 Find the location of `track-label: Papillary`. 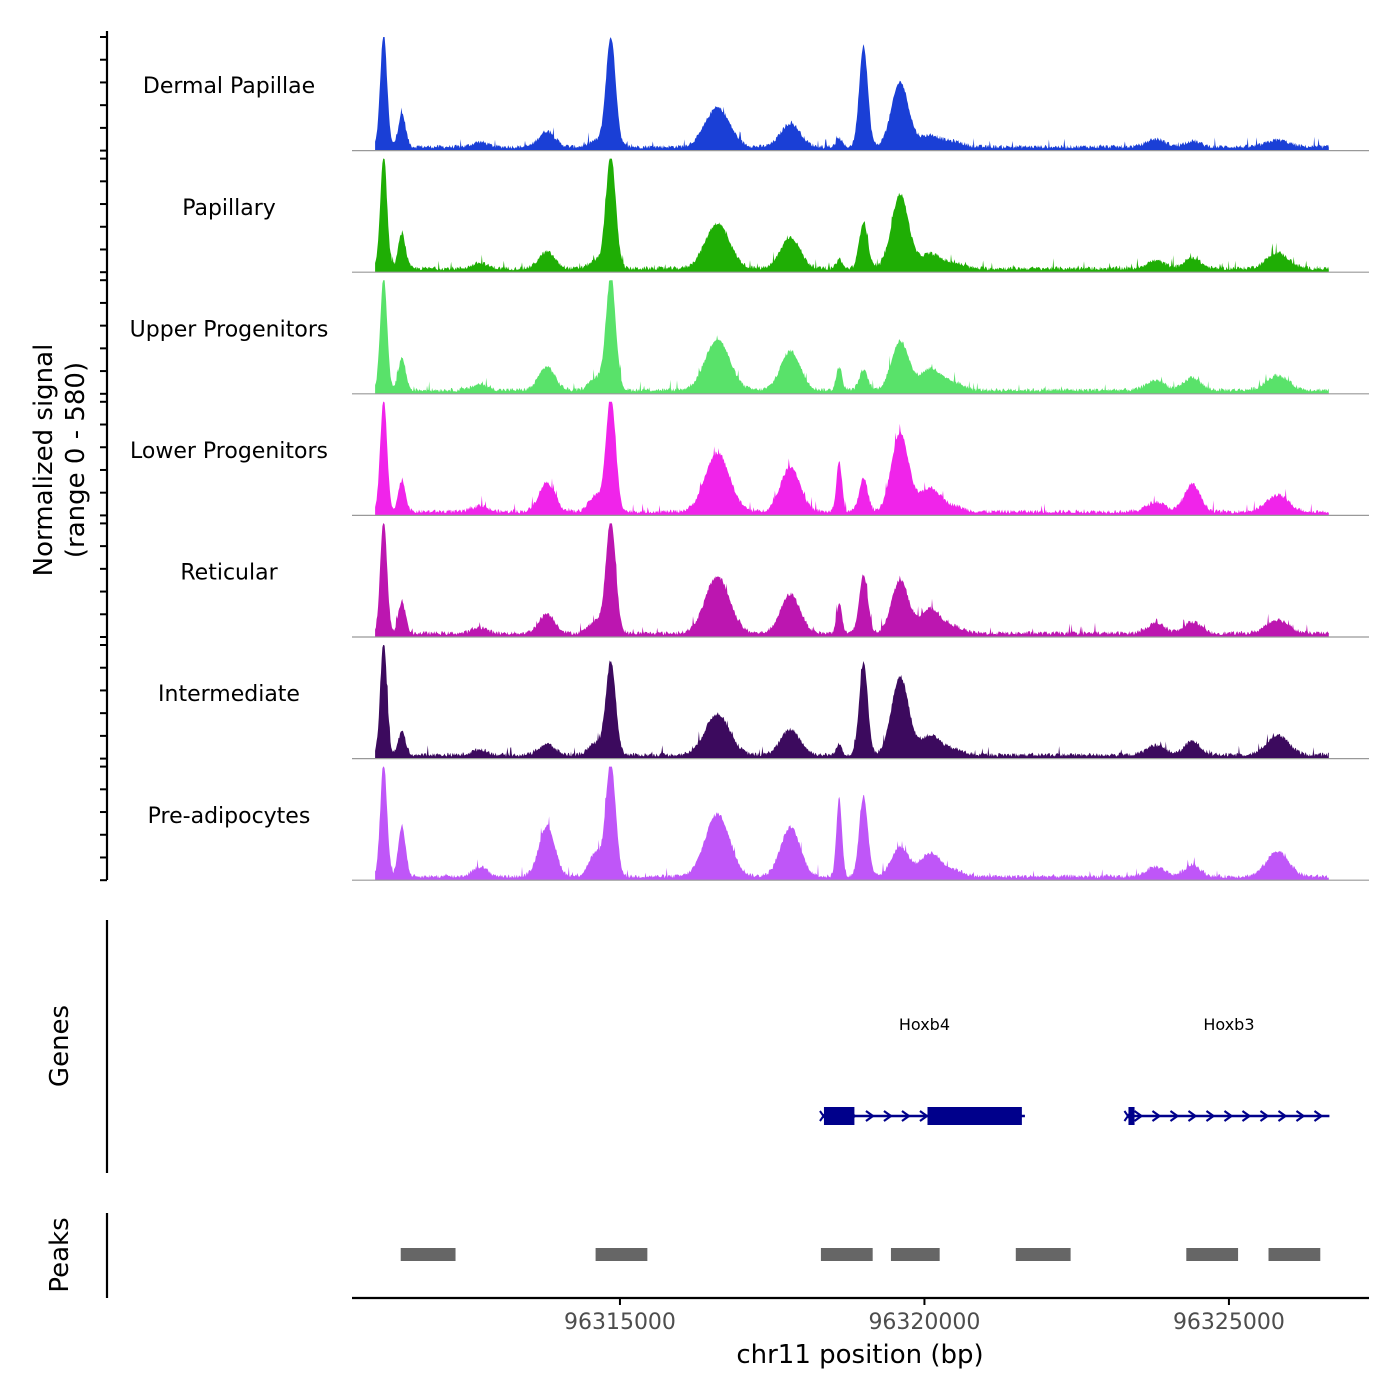

track-label: Papillary is located at coordinates (229, 208).